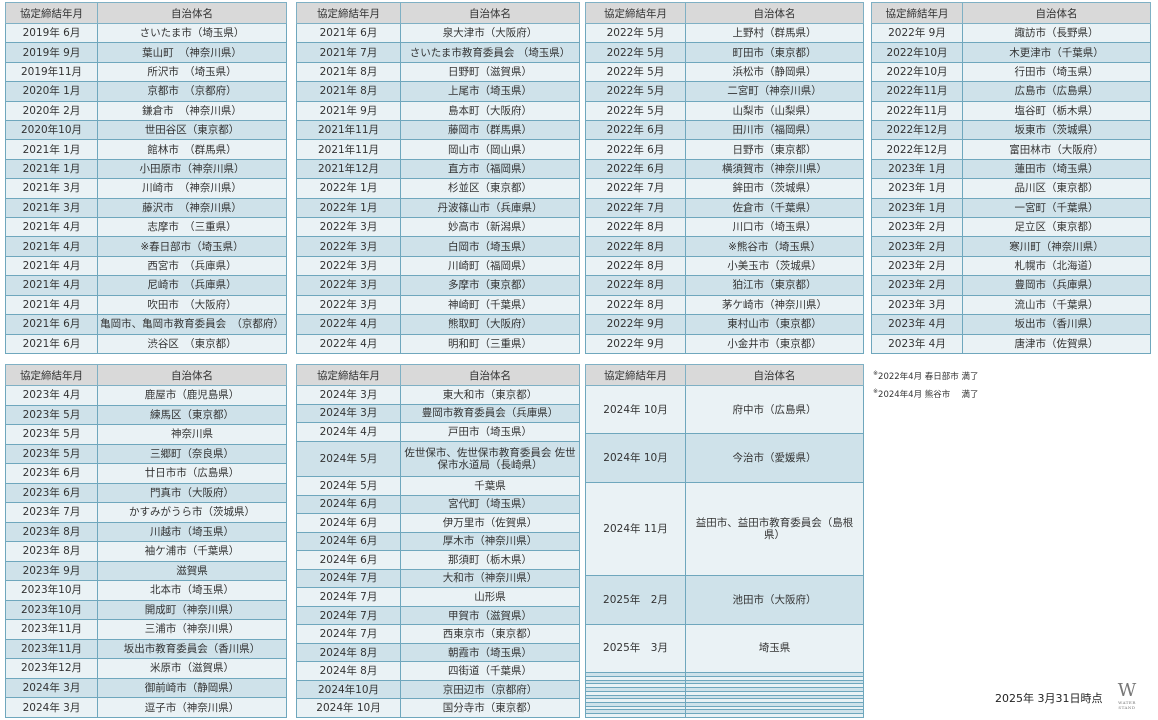 The height and width of the screenshot is (720, 1158). Describe the element at coordinates (192, 33) in the screenshot. I see `municipality-name: さいたま市（埼玉県）` at that location.